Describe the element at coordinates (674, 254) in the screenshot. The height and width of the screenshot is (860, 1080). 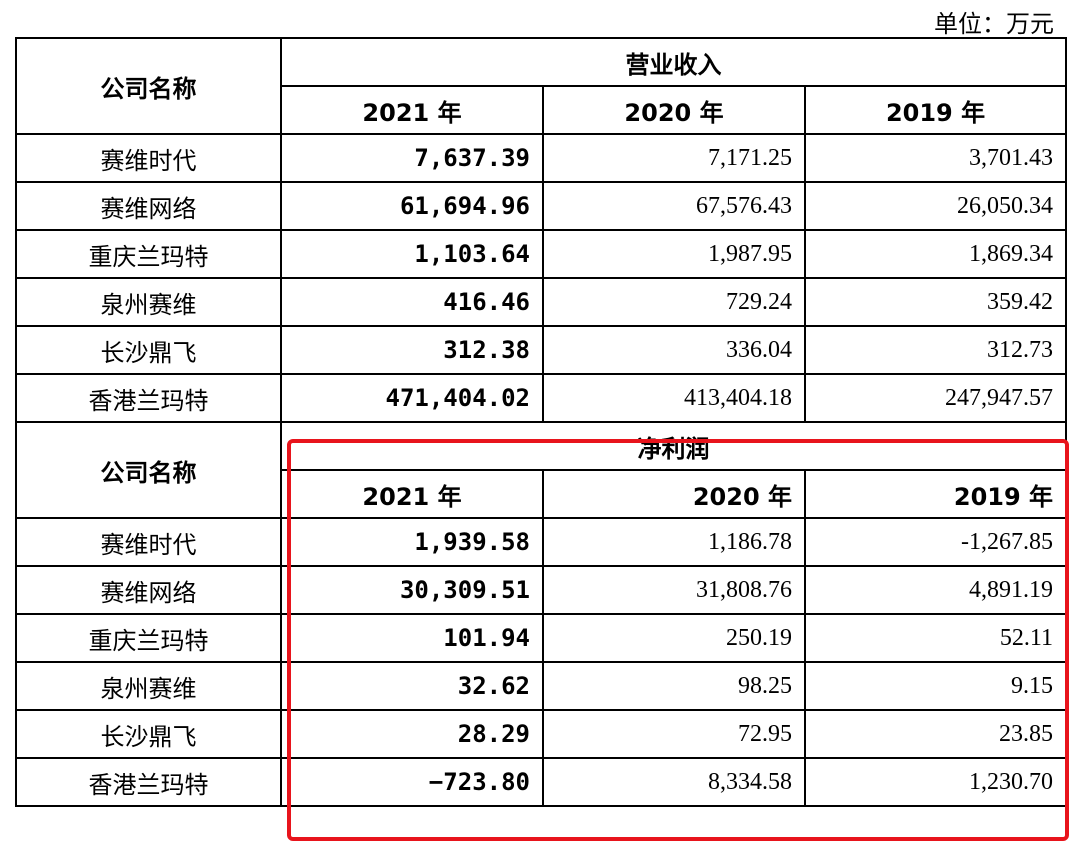
I see `value-cell-2020: 1,987.95` at that location.